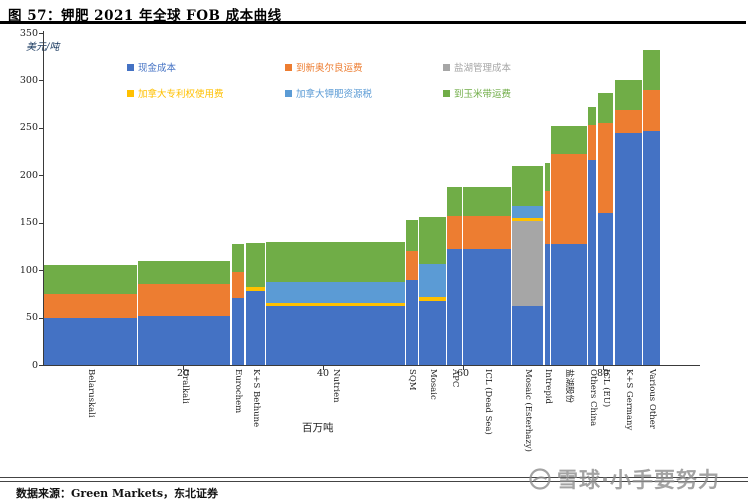 The height and width of the screenshot is (500, 750). I want to click on x-axis-company-label: Belaruskali, so click(90, 393).